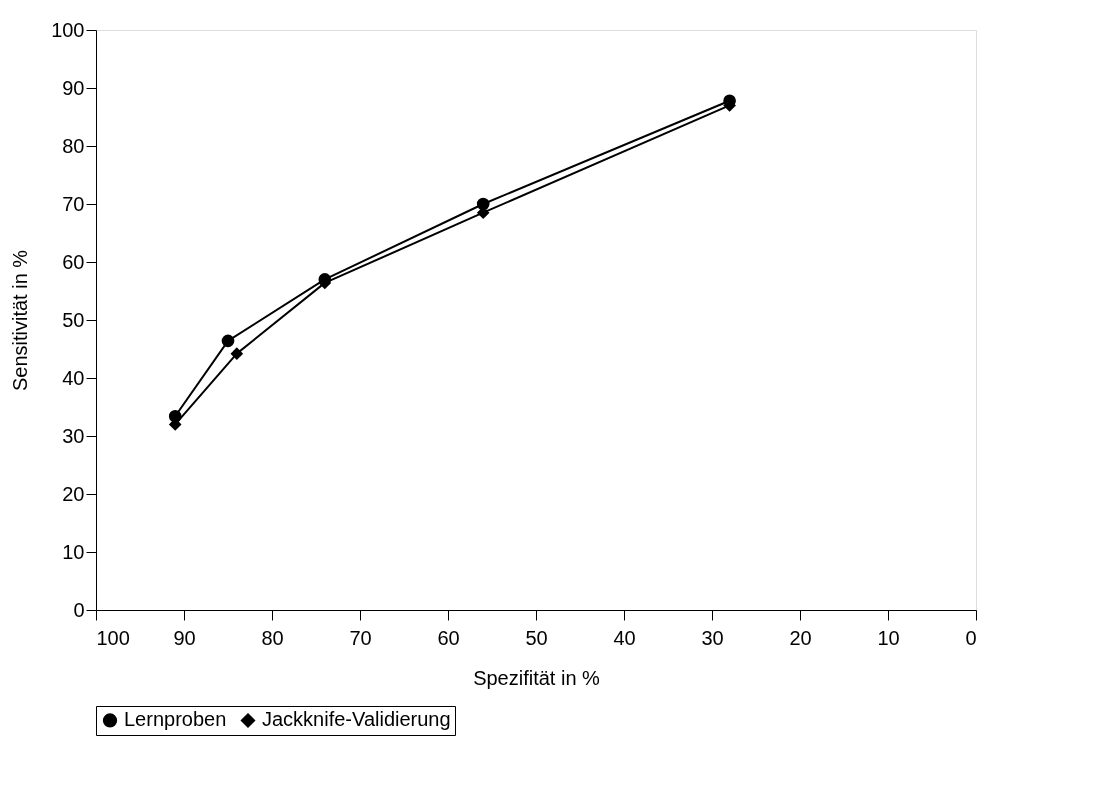  I want to click on x-tick-label: 40, so click(624, 637).